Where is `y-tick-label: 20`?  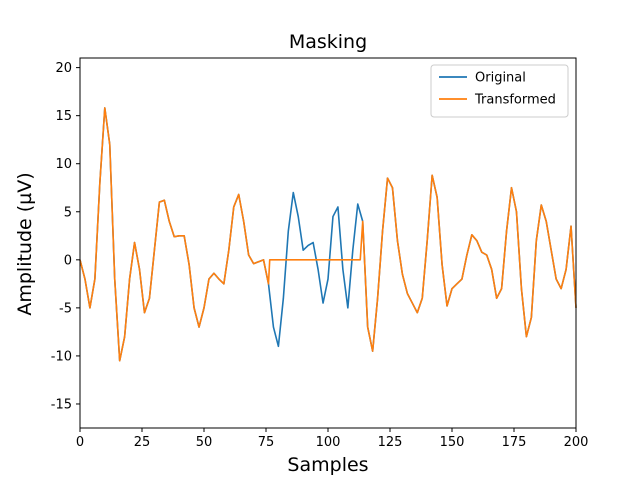 y-tick-label: 20 is located at coordinates (63, 68).